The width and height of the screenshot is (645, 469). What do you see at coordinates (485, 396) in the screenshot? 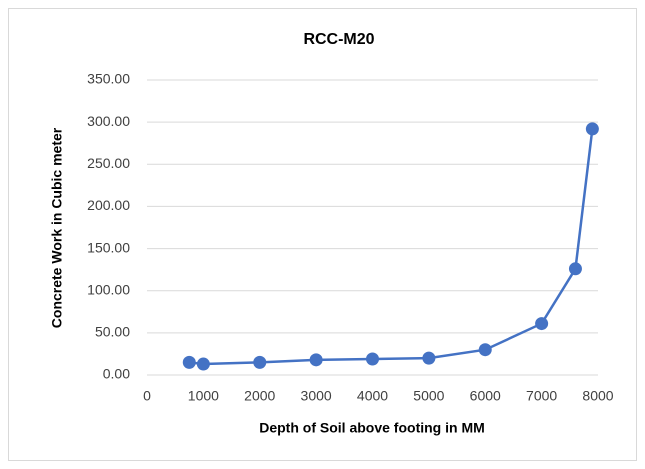
I see `x-tick-label: 6000` at bounding box center [485, 396].